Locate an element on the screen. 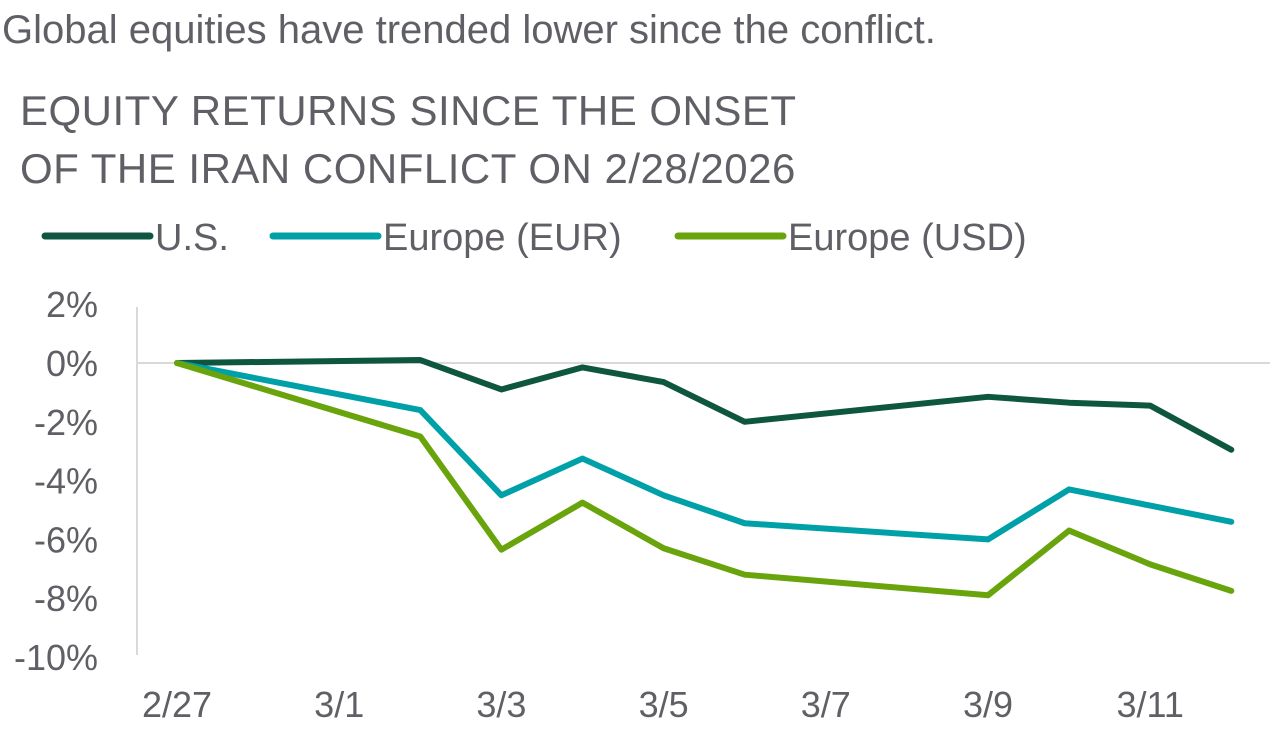 The width and height of the screenshot is (1278, 734). legend-label-2: Europe (USD) is located at coordinates (907, 238).